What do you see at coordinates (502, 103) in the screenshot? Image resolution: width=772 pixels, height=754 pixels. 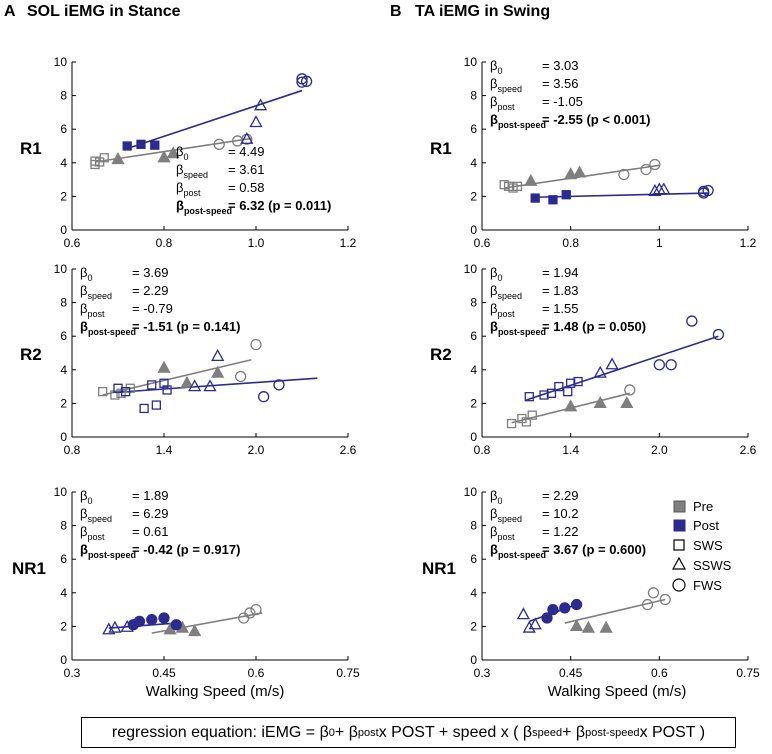 I see `coef-label: βpost` at bounding box center [502, 103].